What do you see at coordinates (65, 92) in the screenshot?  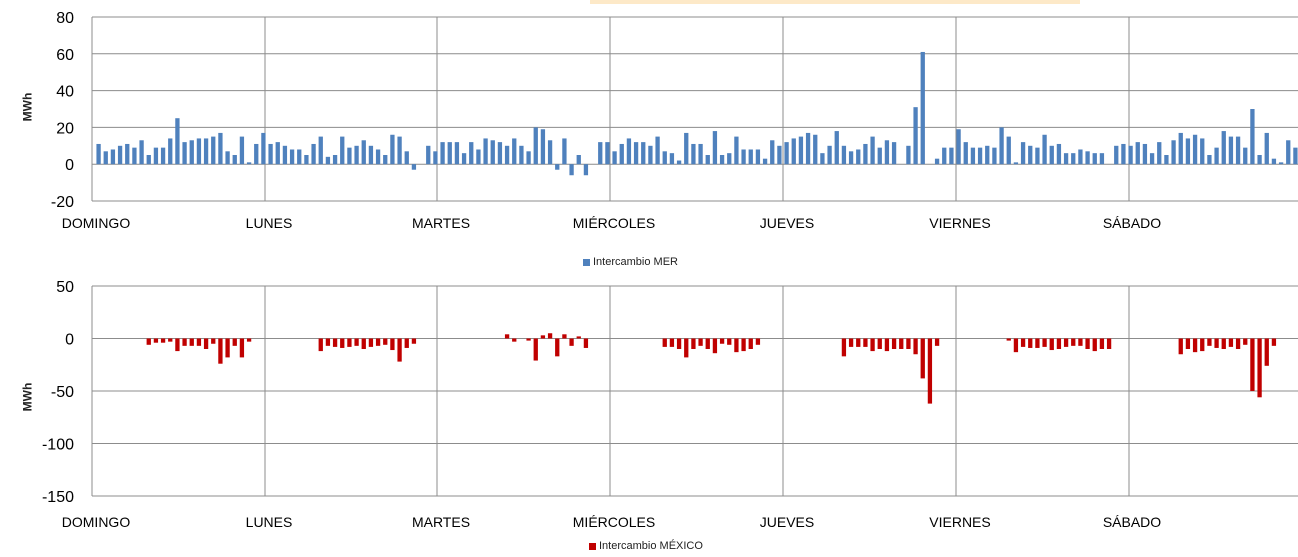 I see `y-tick-label: 40` at bounding box center [65, 92].